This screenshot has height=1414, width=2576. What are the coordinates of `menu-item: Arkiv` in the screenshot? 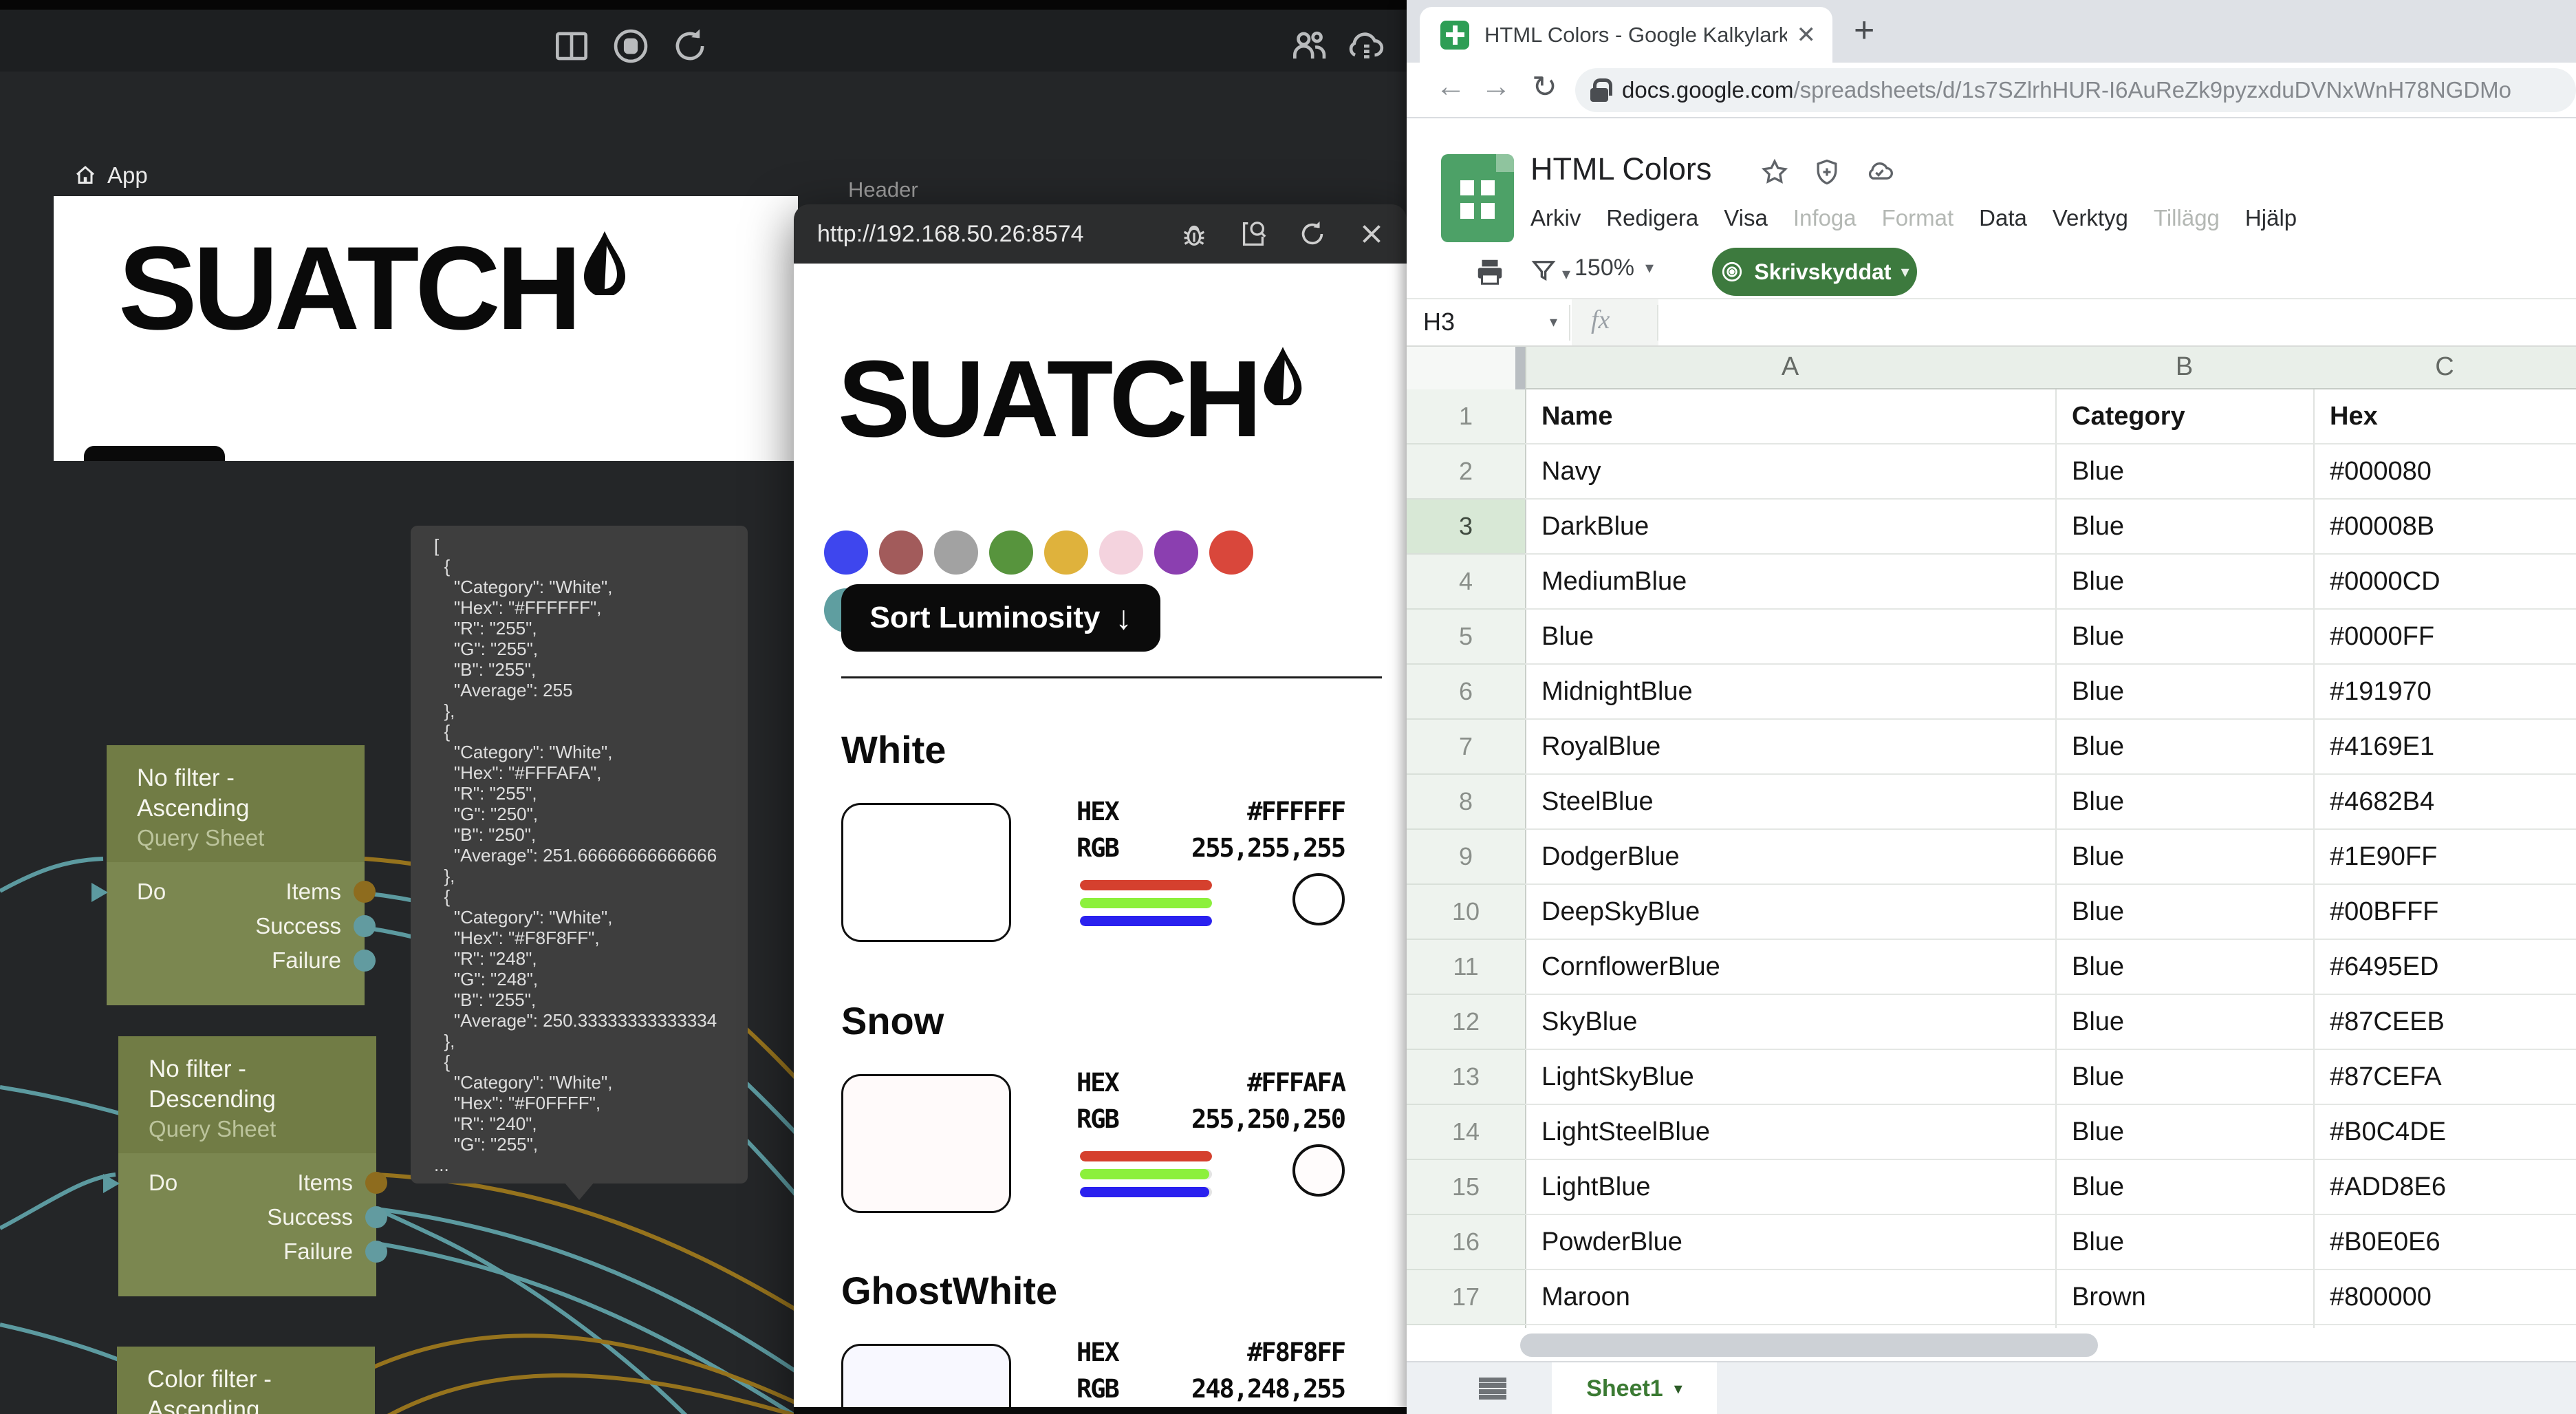 It's located at (1555, 218).